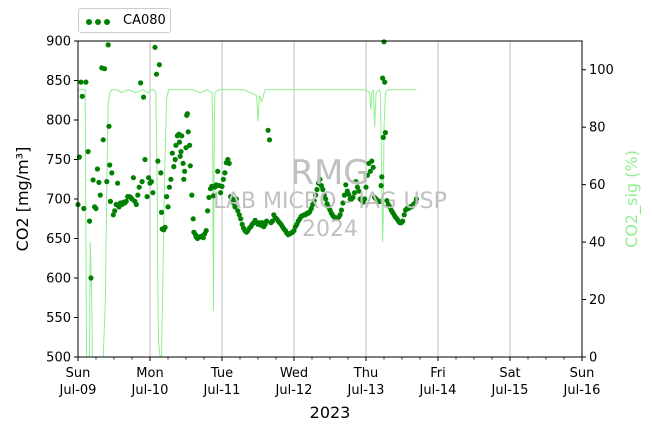 The width and height of the screenshot is (653, 434). What do you see at coordinates (438, 373) in the screenshot?
I see `x-tick-day: Fri` at bounding box center [438, 373].